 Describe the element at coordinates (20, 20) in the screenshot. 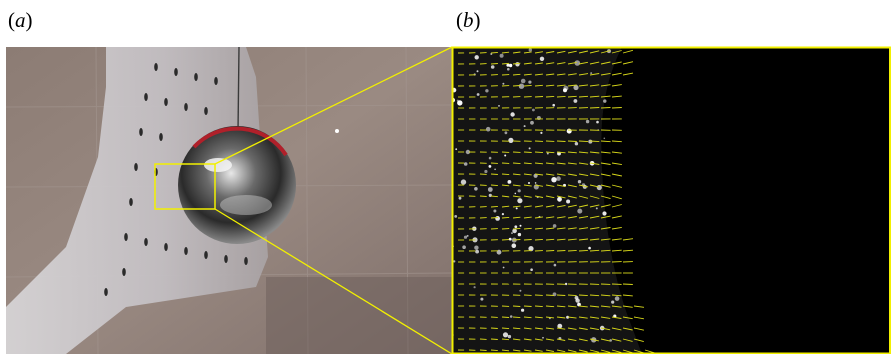

I see `panel-label-a: (a)` at that location.